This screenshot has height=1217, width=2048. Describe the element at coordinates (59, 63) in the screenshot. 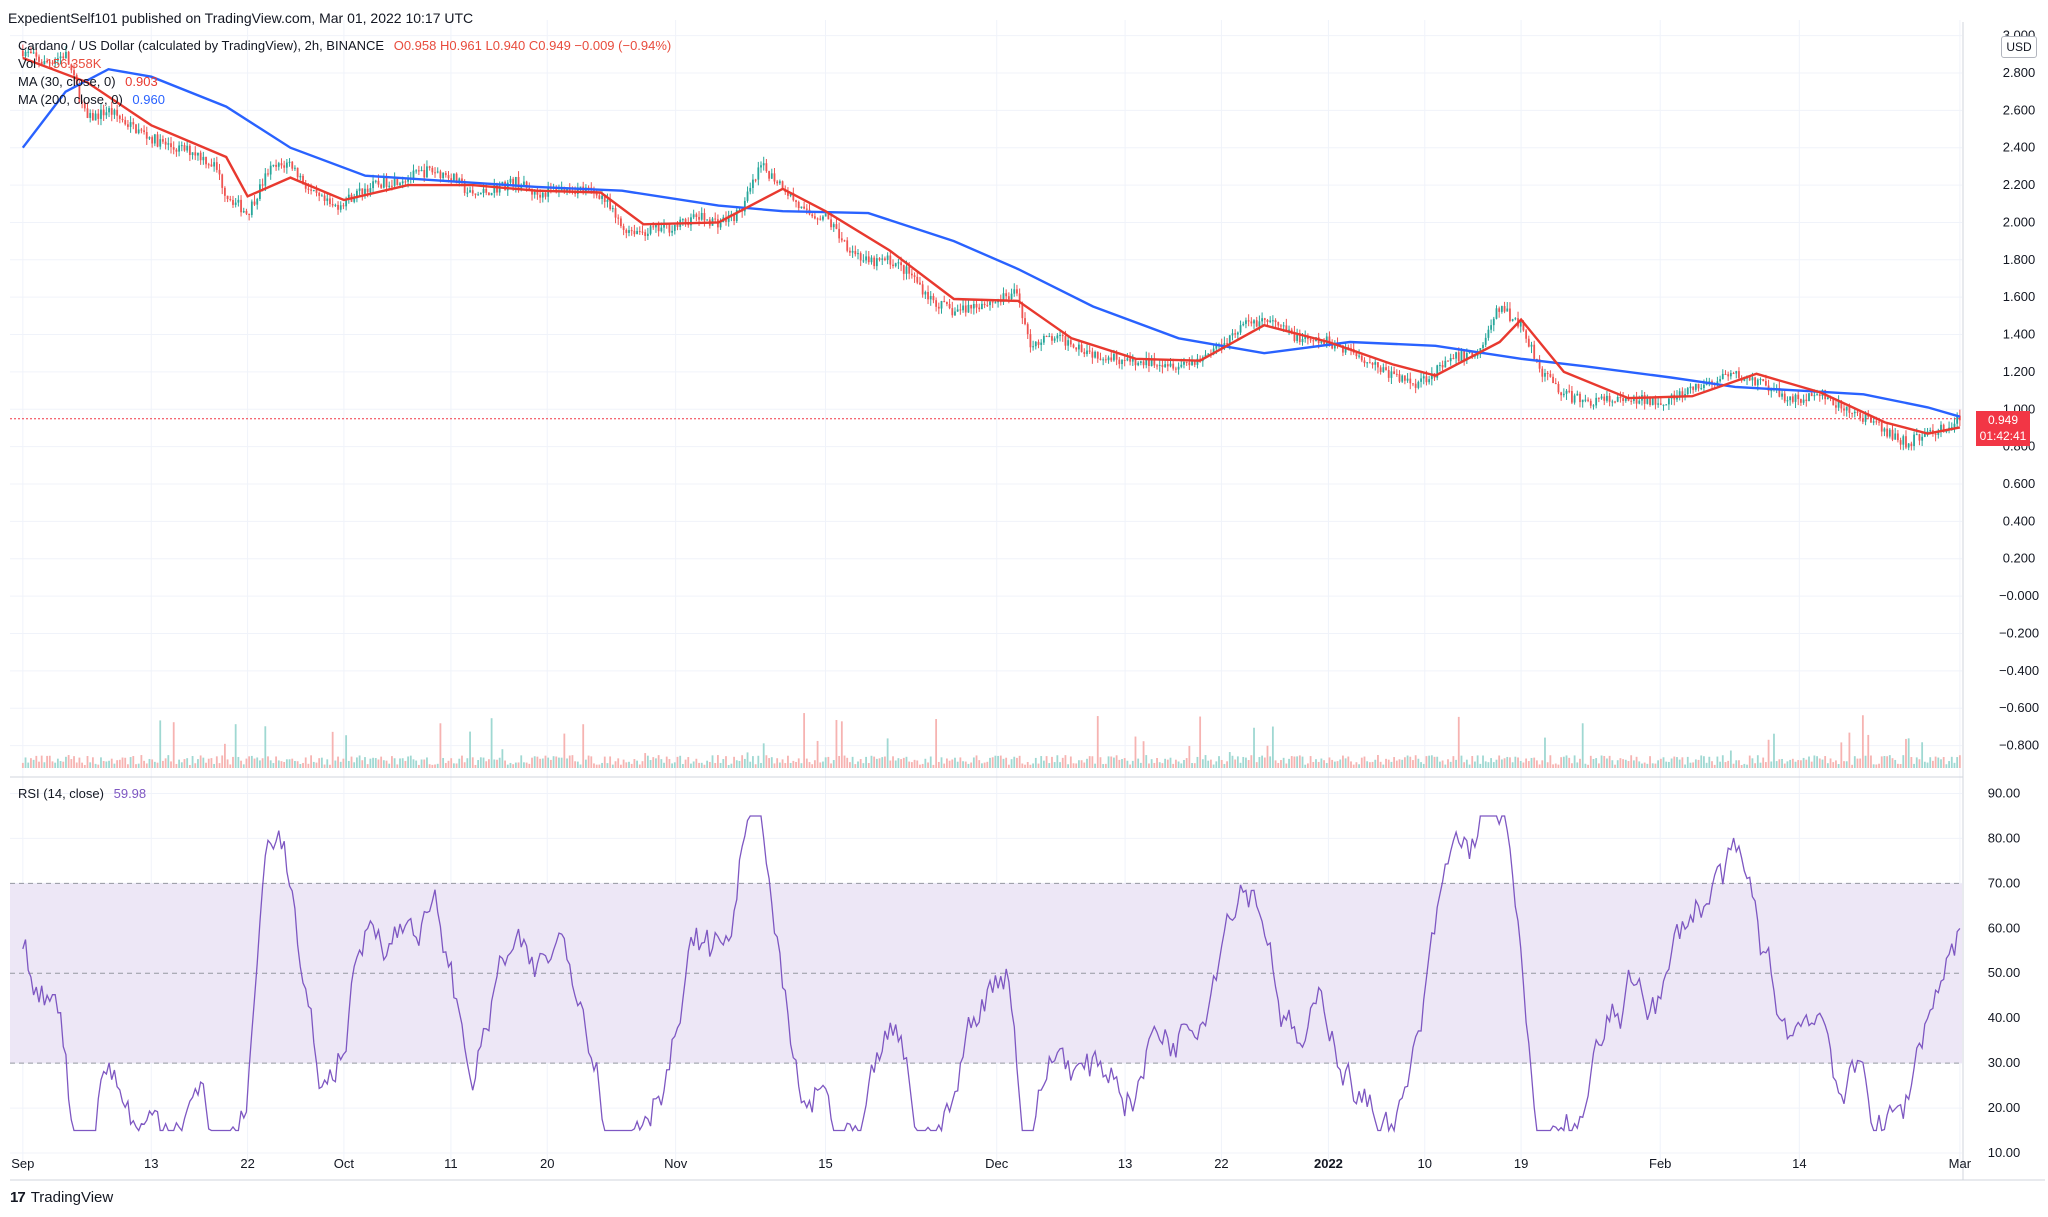

I see `volume-legend: Vol 156.358K` at that location.